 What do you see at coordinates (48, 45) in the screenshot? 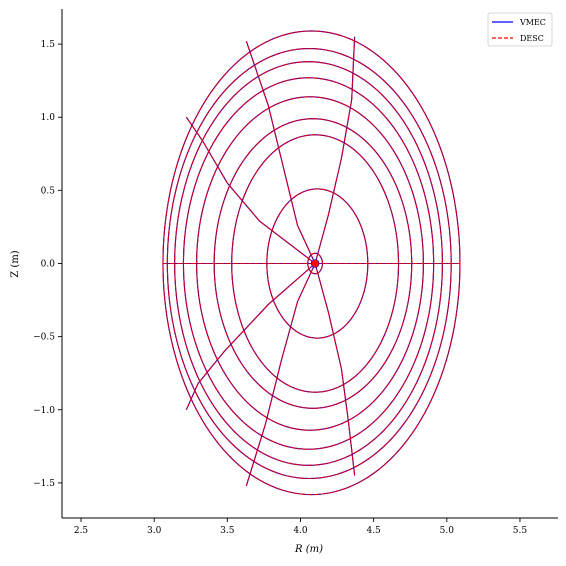
I see `y-tick-label-6: 1.5` at bounding box center [48, 45].